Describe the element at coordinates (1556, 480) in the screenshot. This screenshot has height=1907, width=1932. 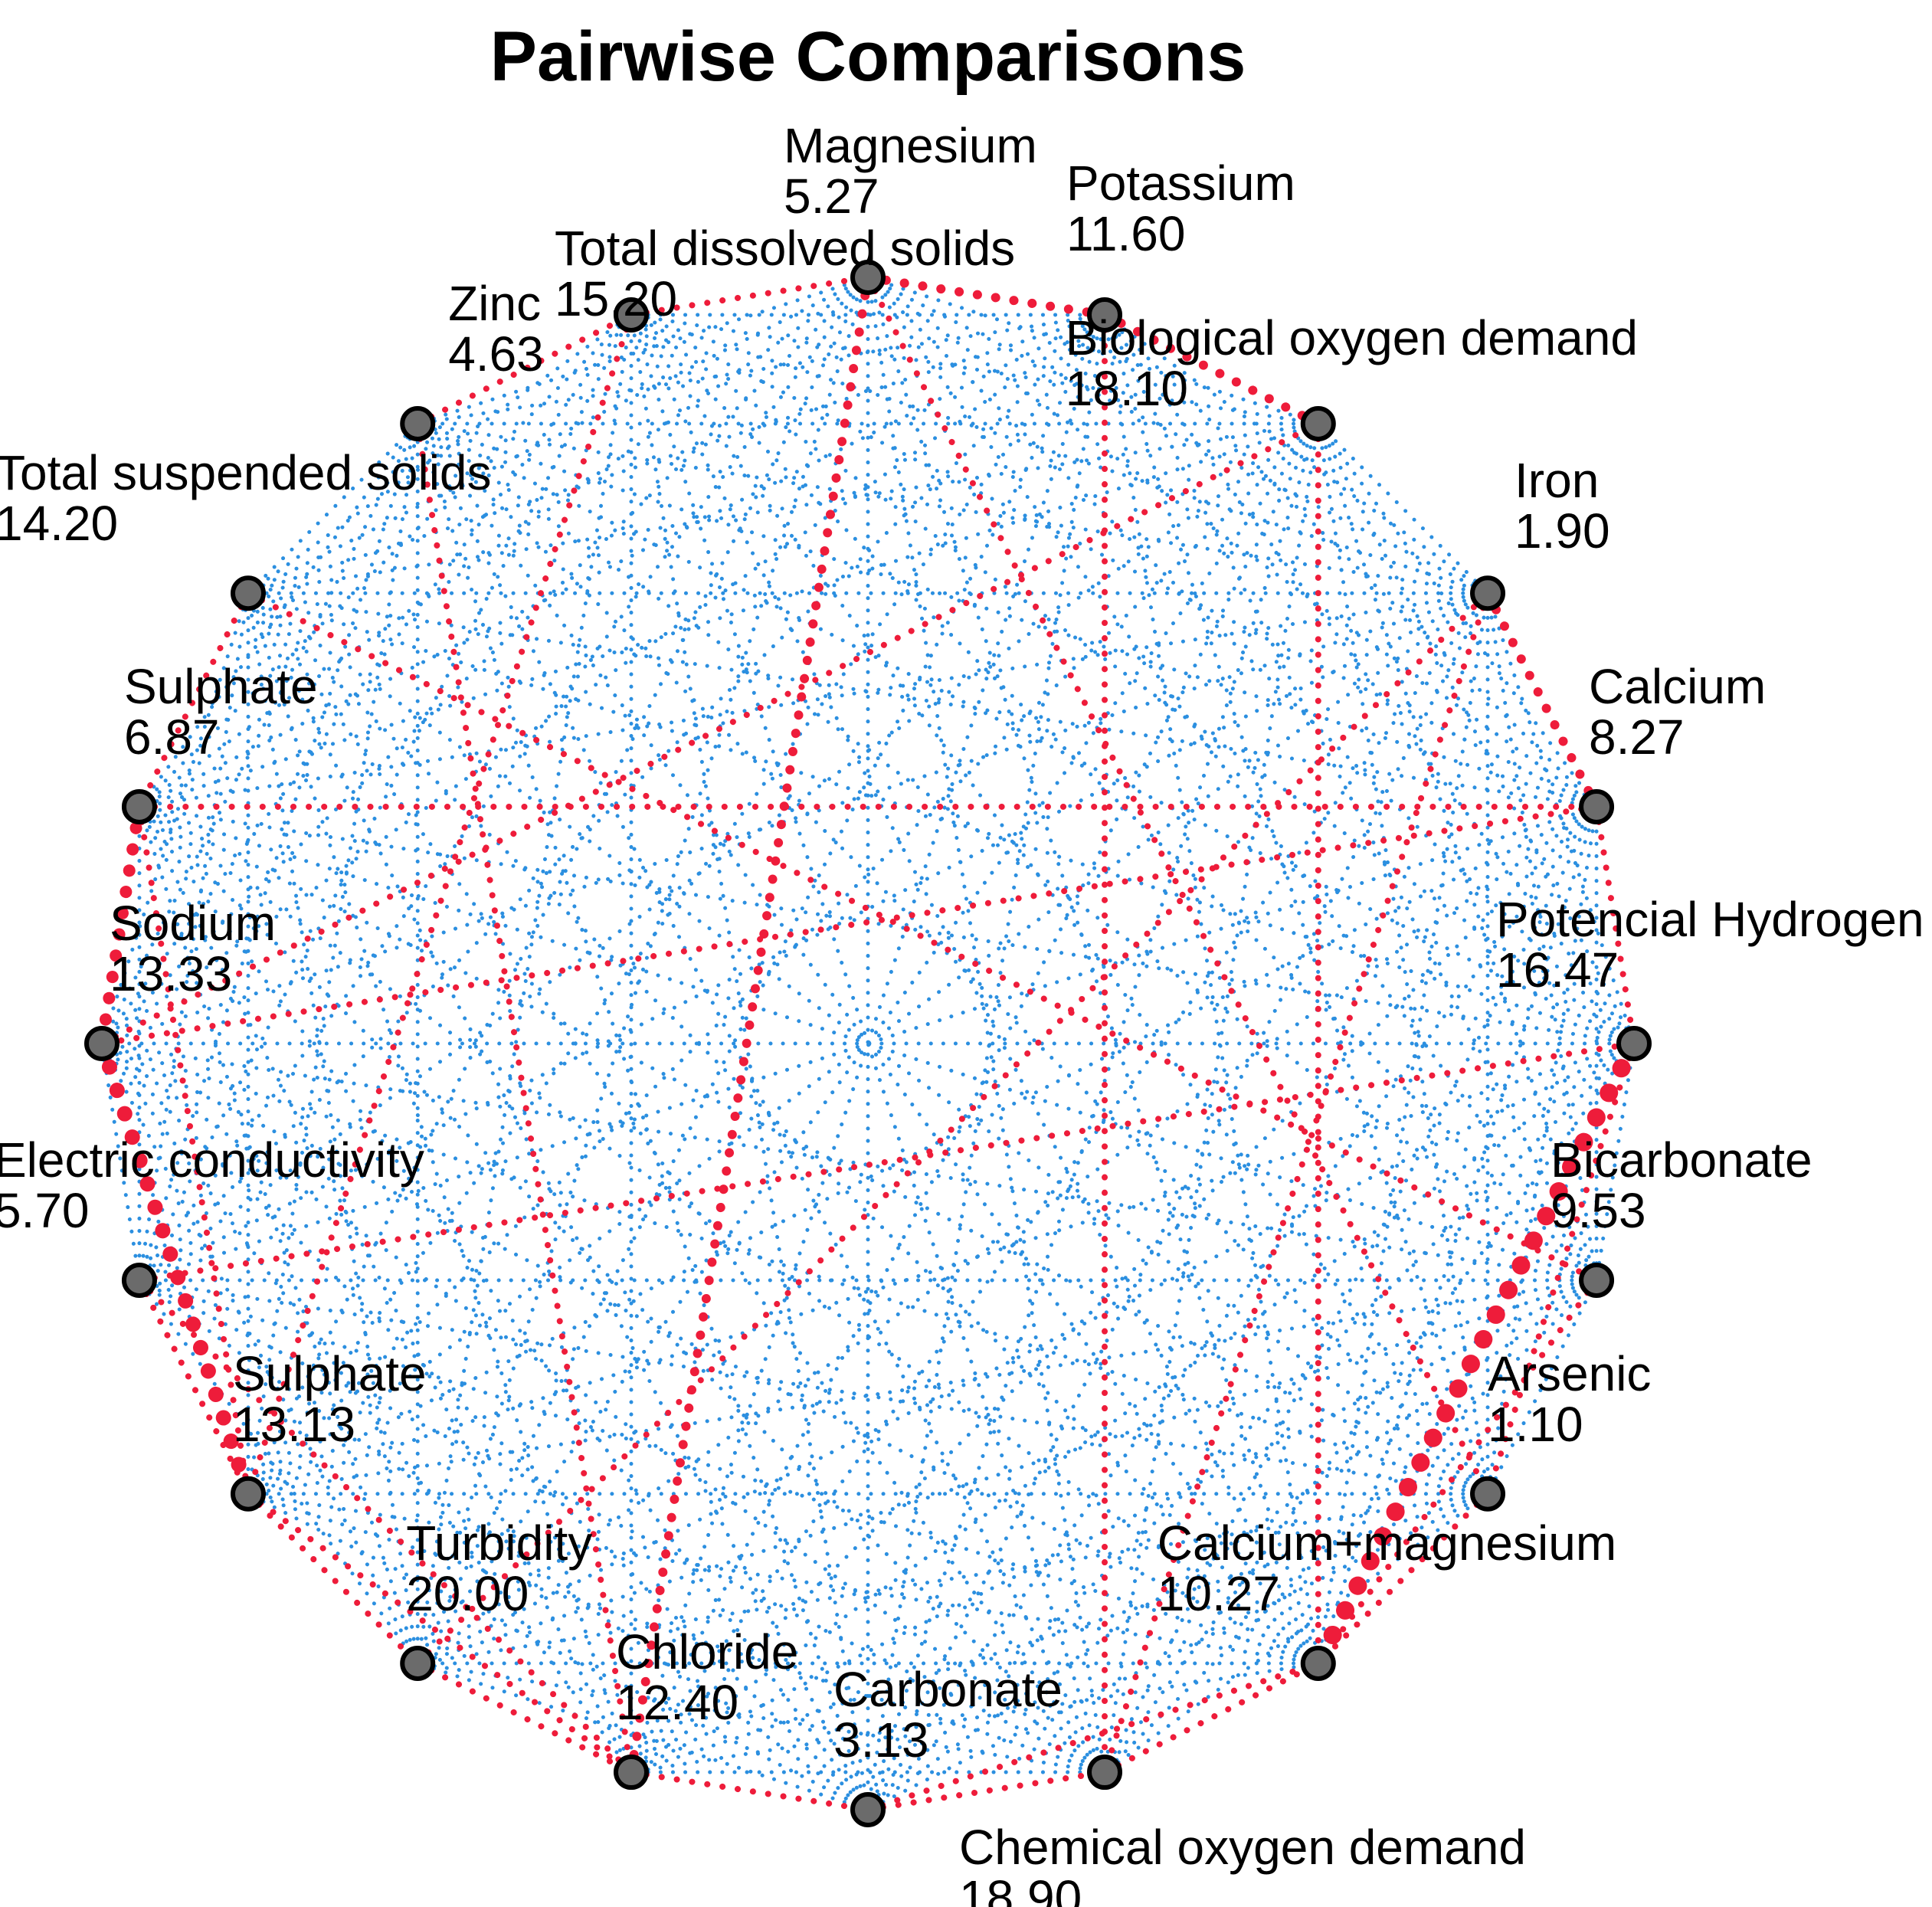
I see `node-label-name: Iron` at that location.